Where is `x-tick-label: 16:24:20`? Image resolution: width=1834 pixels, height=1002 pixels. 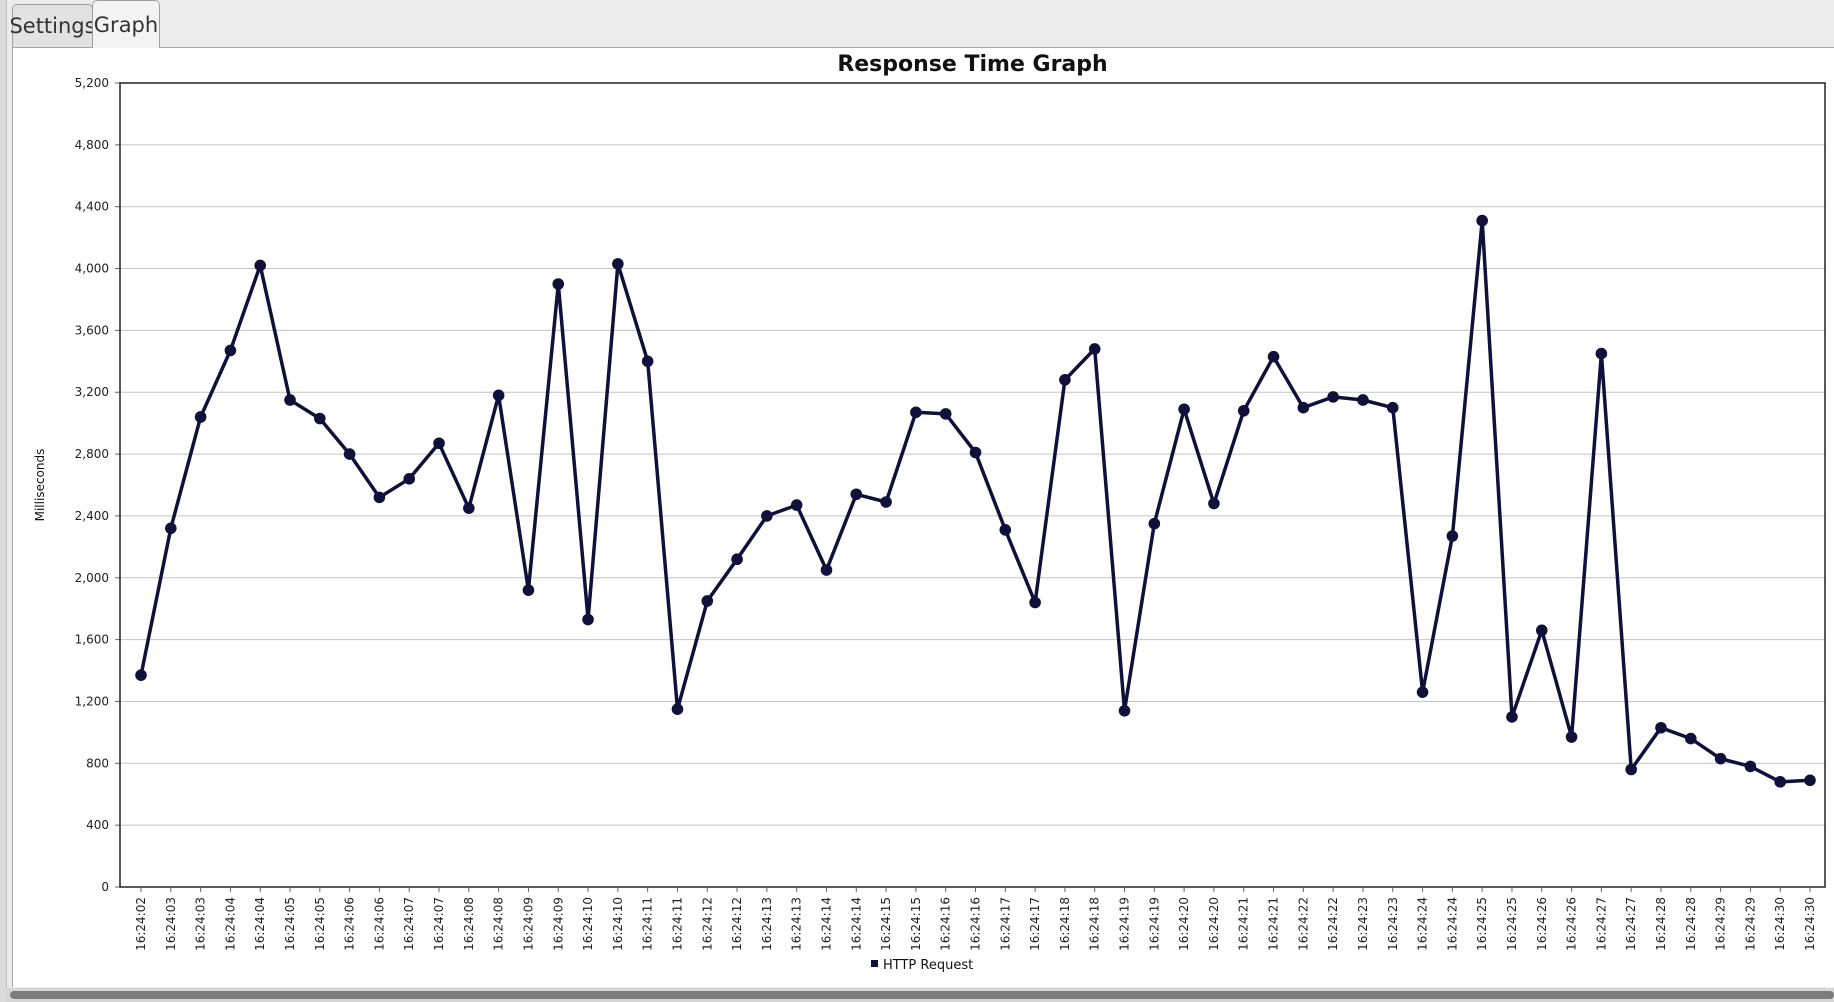
x-tick-label: 16:24:20 is located at coordinates (1184, 924).